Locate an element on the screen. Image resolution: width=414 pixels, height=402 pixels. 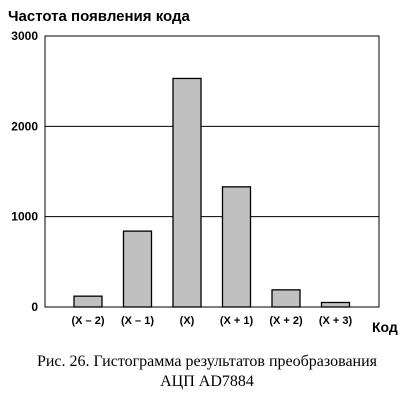
x-category-label: (X + 1) is located at coordinates (237, 321).